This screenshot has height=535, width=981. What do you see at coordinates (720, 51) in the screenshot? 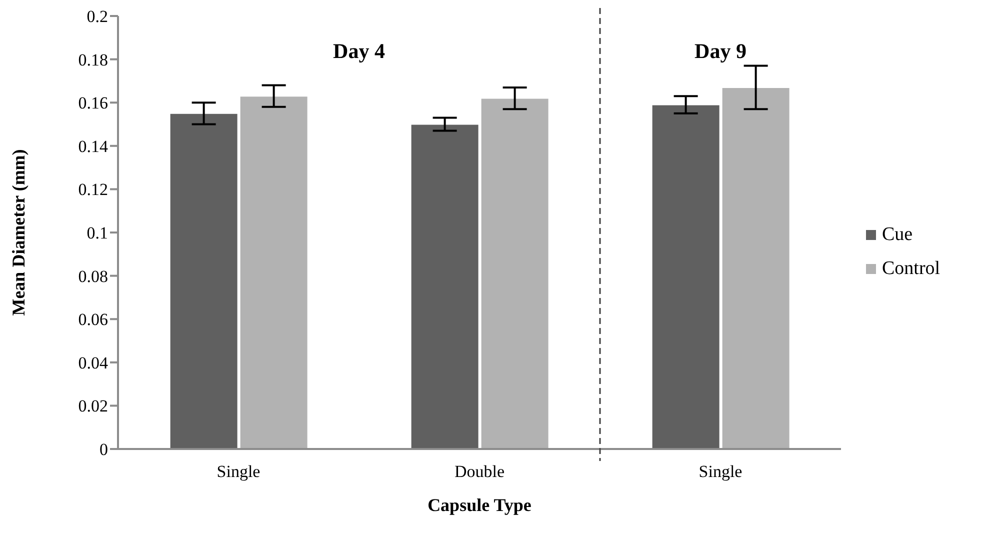
I see `annotation: Day 9` at bounding box center [720, 51].